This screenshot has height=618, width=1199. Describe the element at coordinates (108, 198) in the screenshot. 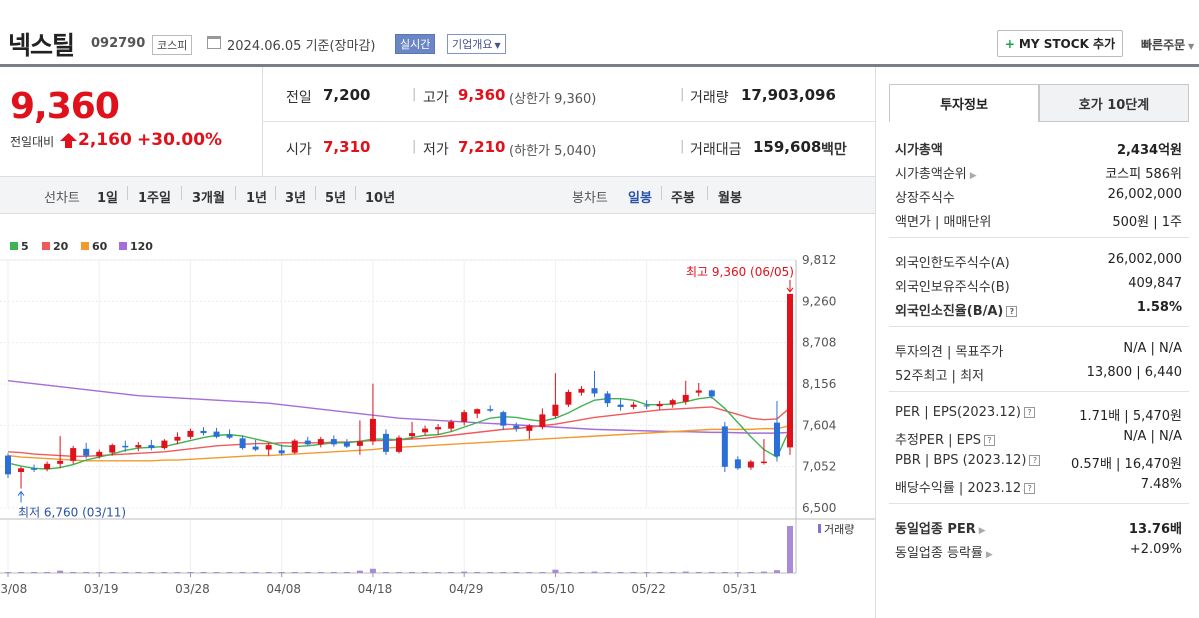

I see `period-1d: 1일` at that location.